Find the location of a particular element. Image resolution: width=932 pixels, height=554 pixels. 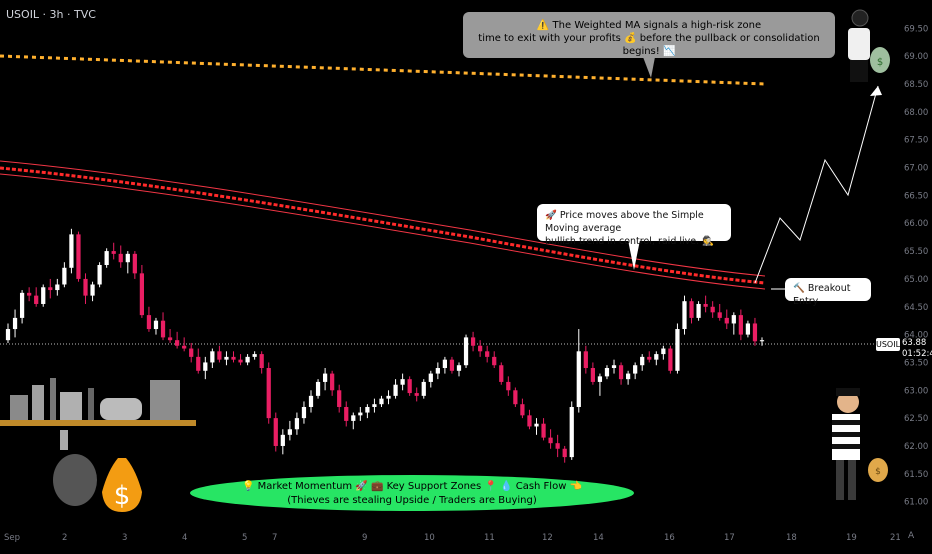

auto-scale-button: A is located at coordinates (911, 536).